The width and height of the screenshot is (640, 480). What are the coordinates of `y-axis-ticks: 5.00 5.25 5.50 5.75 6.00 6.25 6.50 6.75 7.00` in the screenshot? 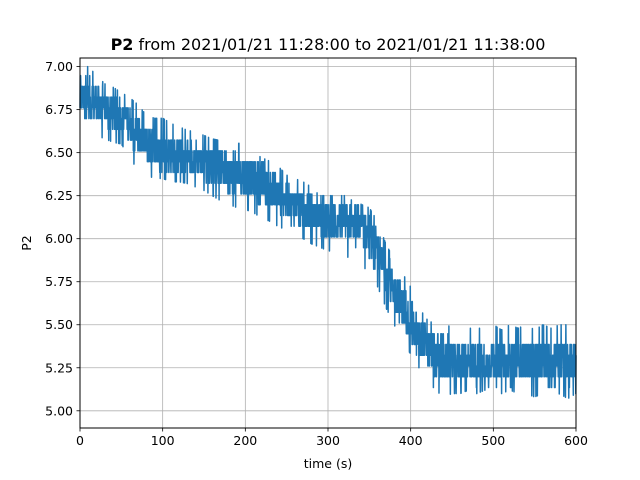 It's located at (62, 238).